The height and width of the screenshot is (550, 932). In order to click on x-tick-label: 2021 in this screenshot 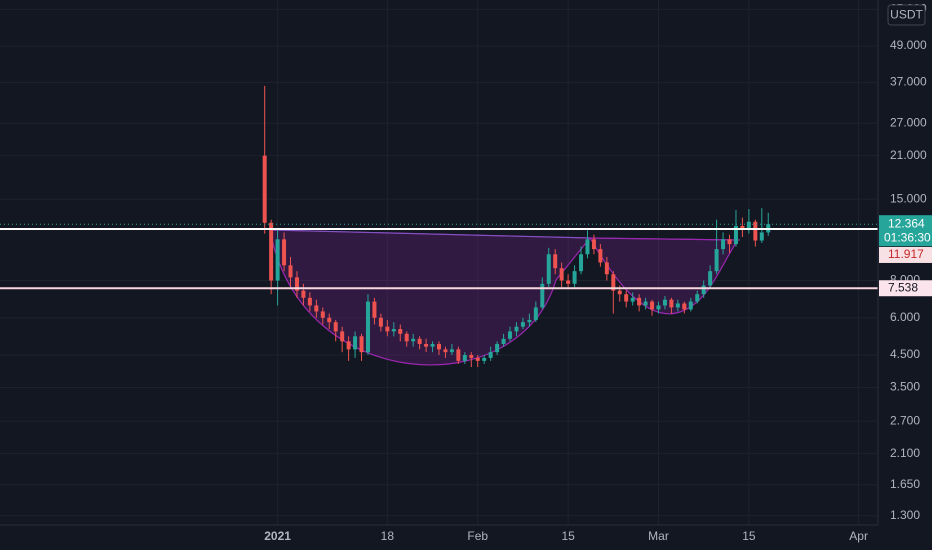, I will do `click(277, 536)`.